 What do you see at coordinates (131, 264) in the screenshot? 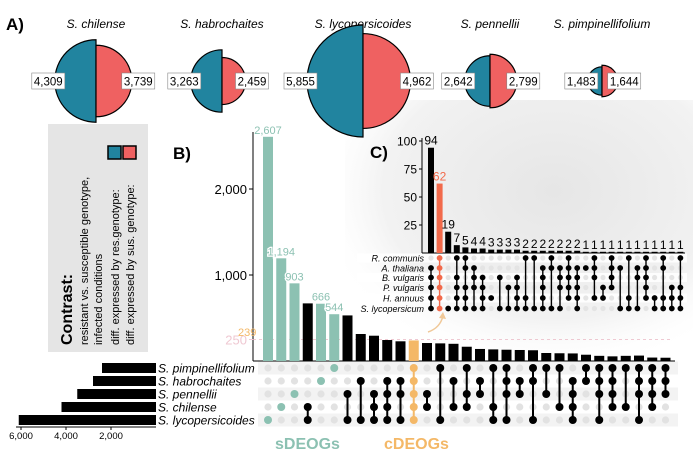
I see `legend-sus-label: diff. expressed by sus. genotype:` at bounding box center [131, 264].